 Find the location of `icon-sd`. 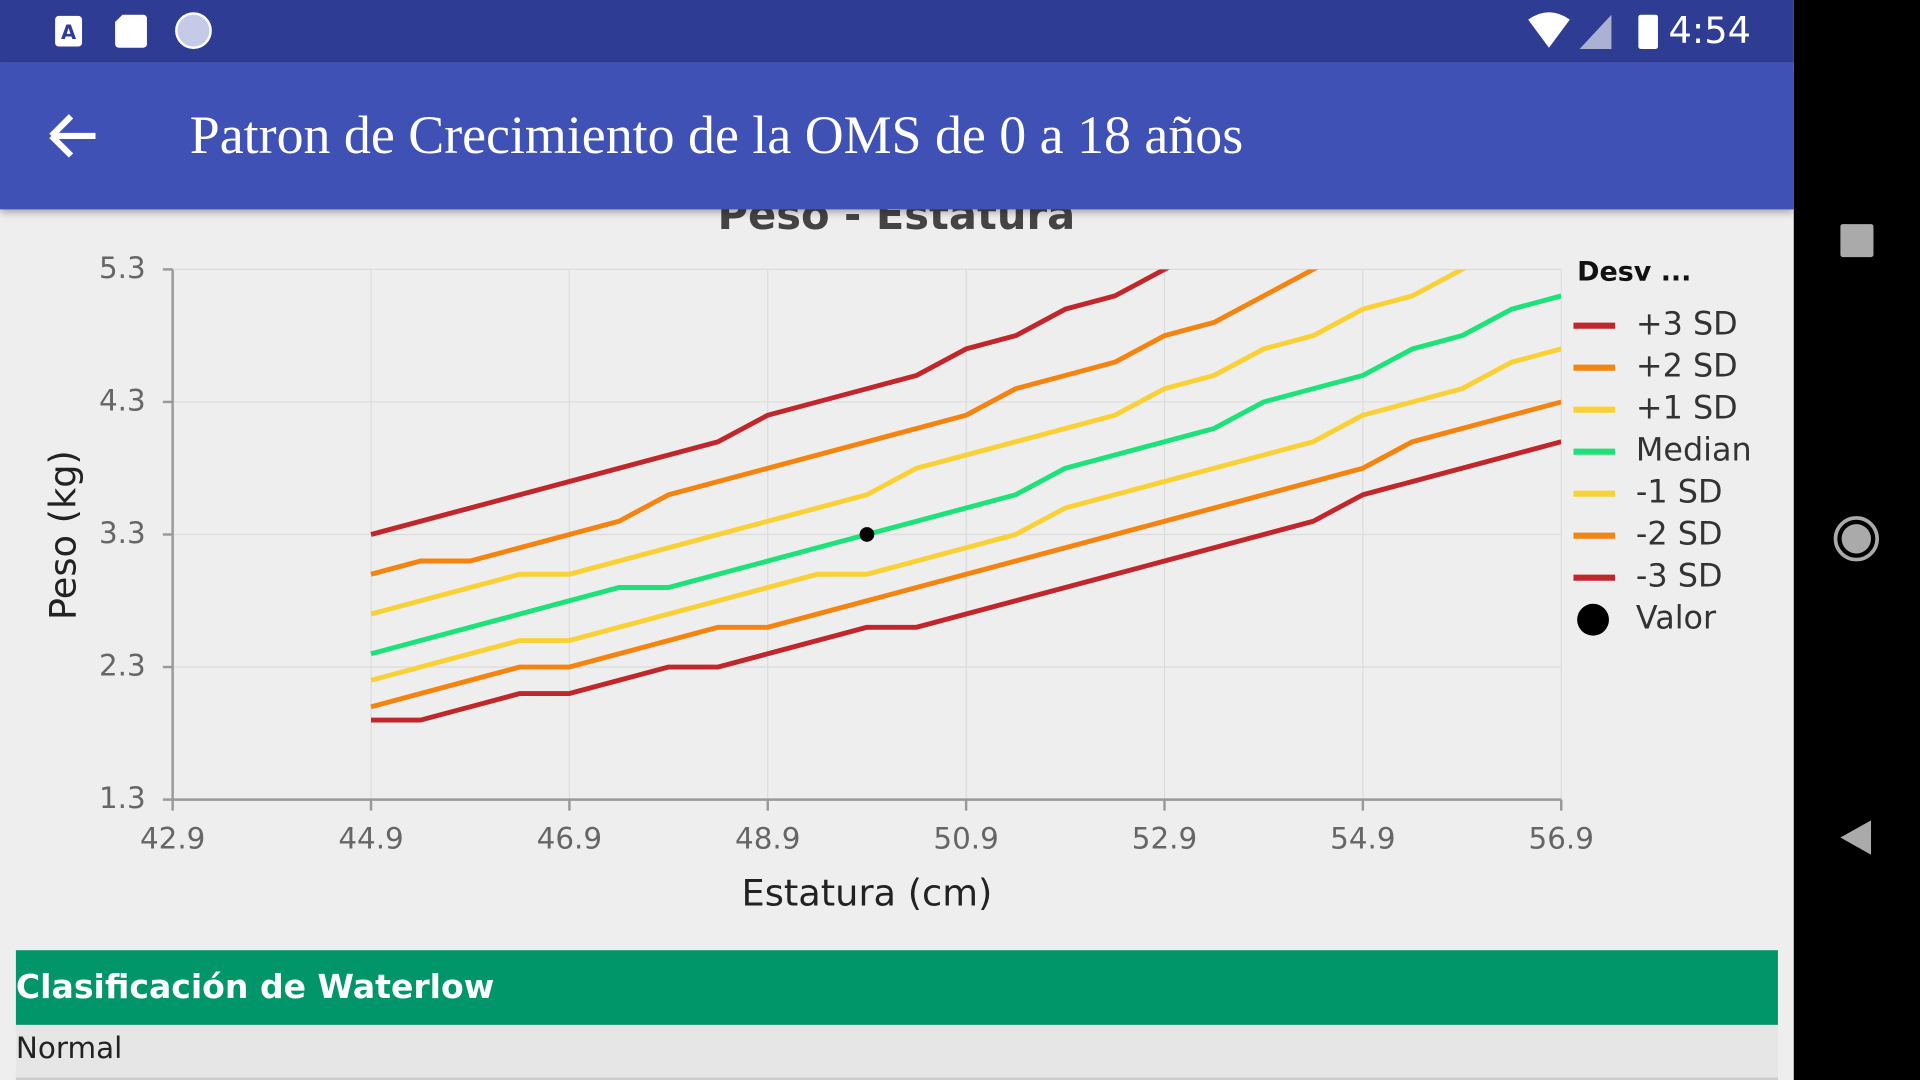

icon-sd is located at coordinates (131, 31).